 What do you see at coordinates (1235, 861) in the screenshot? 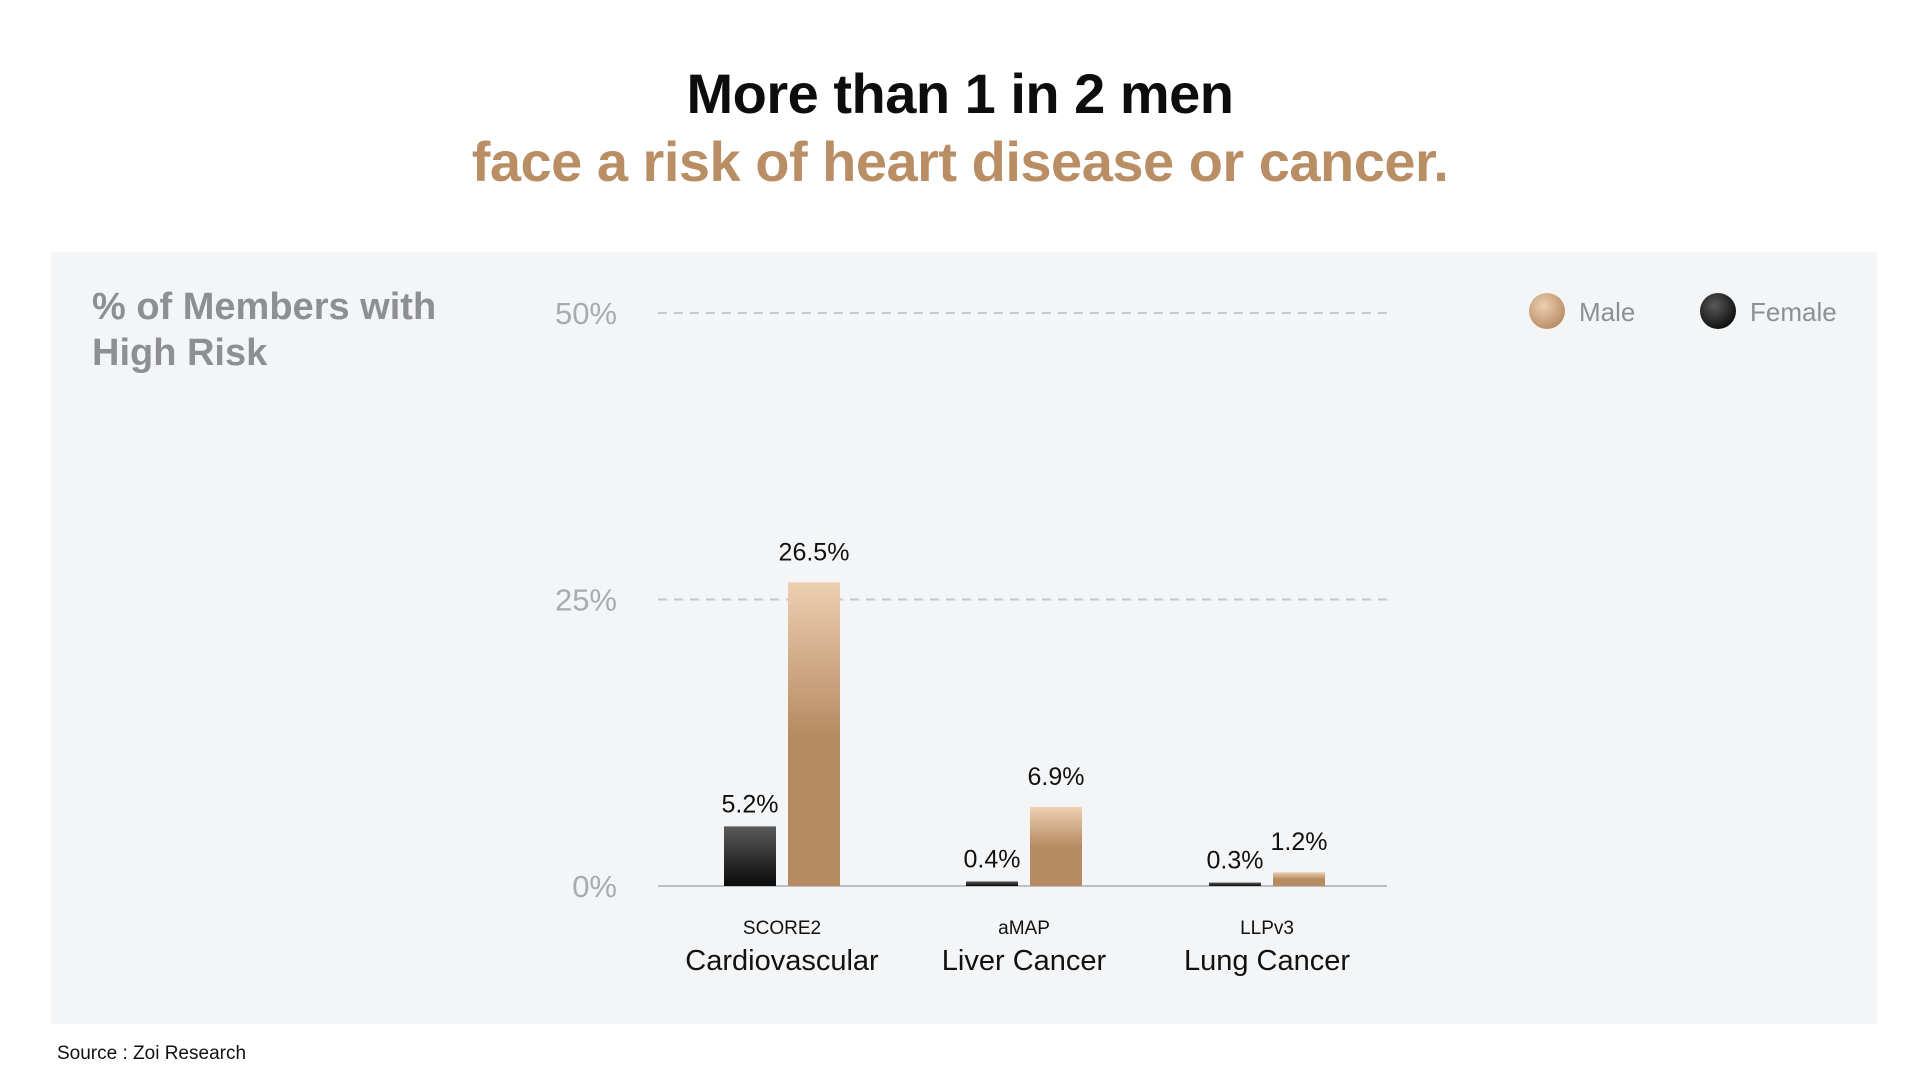
I see `data-label-female: 0.3%` at bounding box center [1235, 861].